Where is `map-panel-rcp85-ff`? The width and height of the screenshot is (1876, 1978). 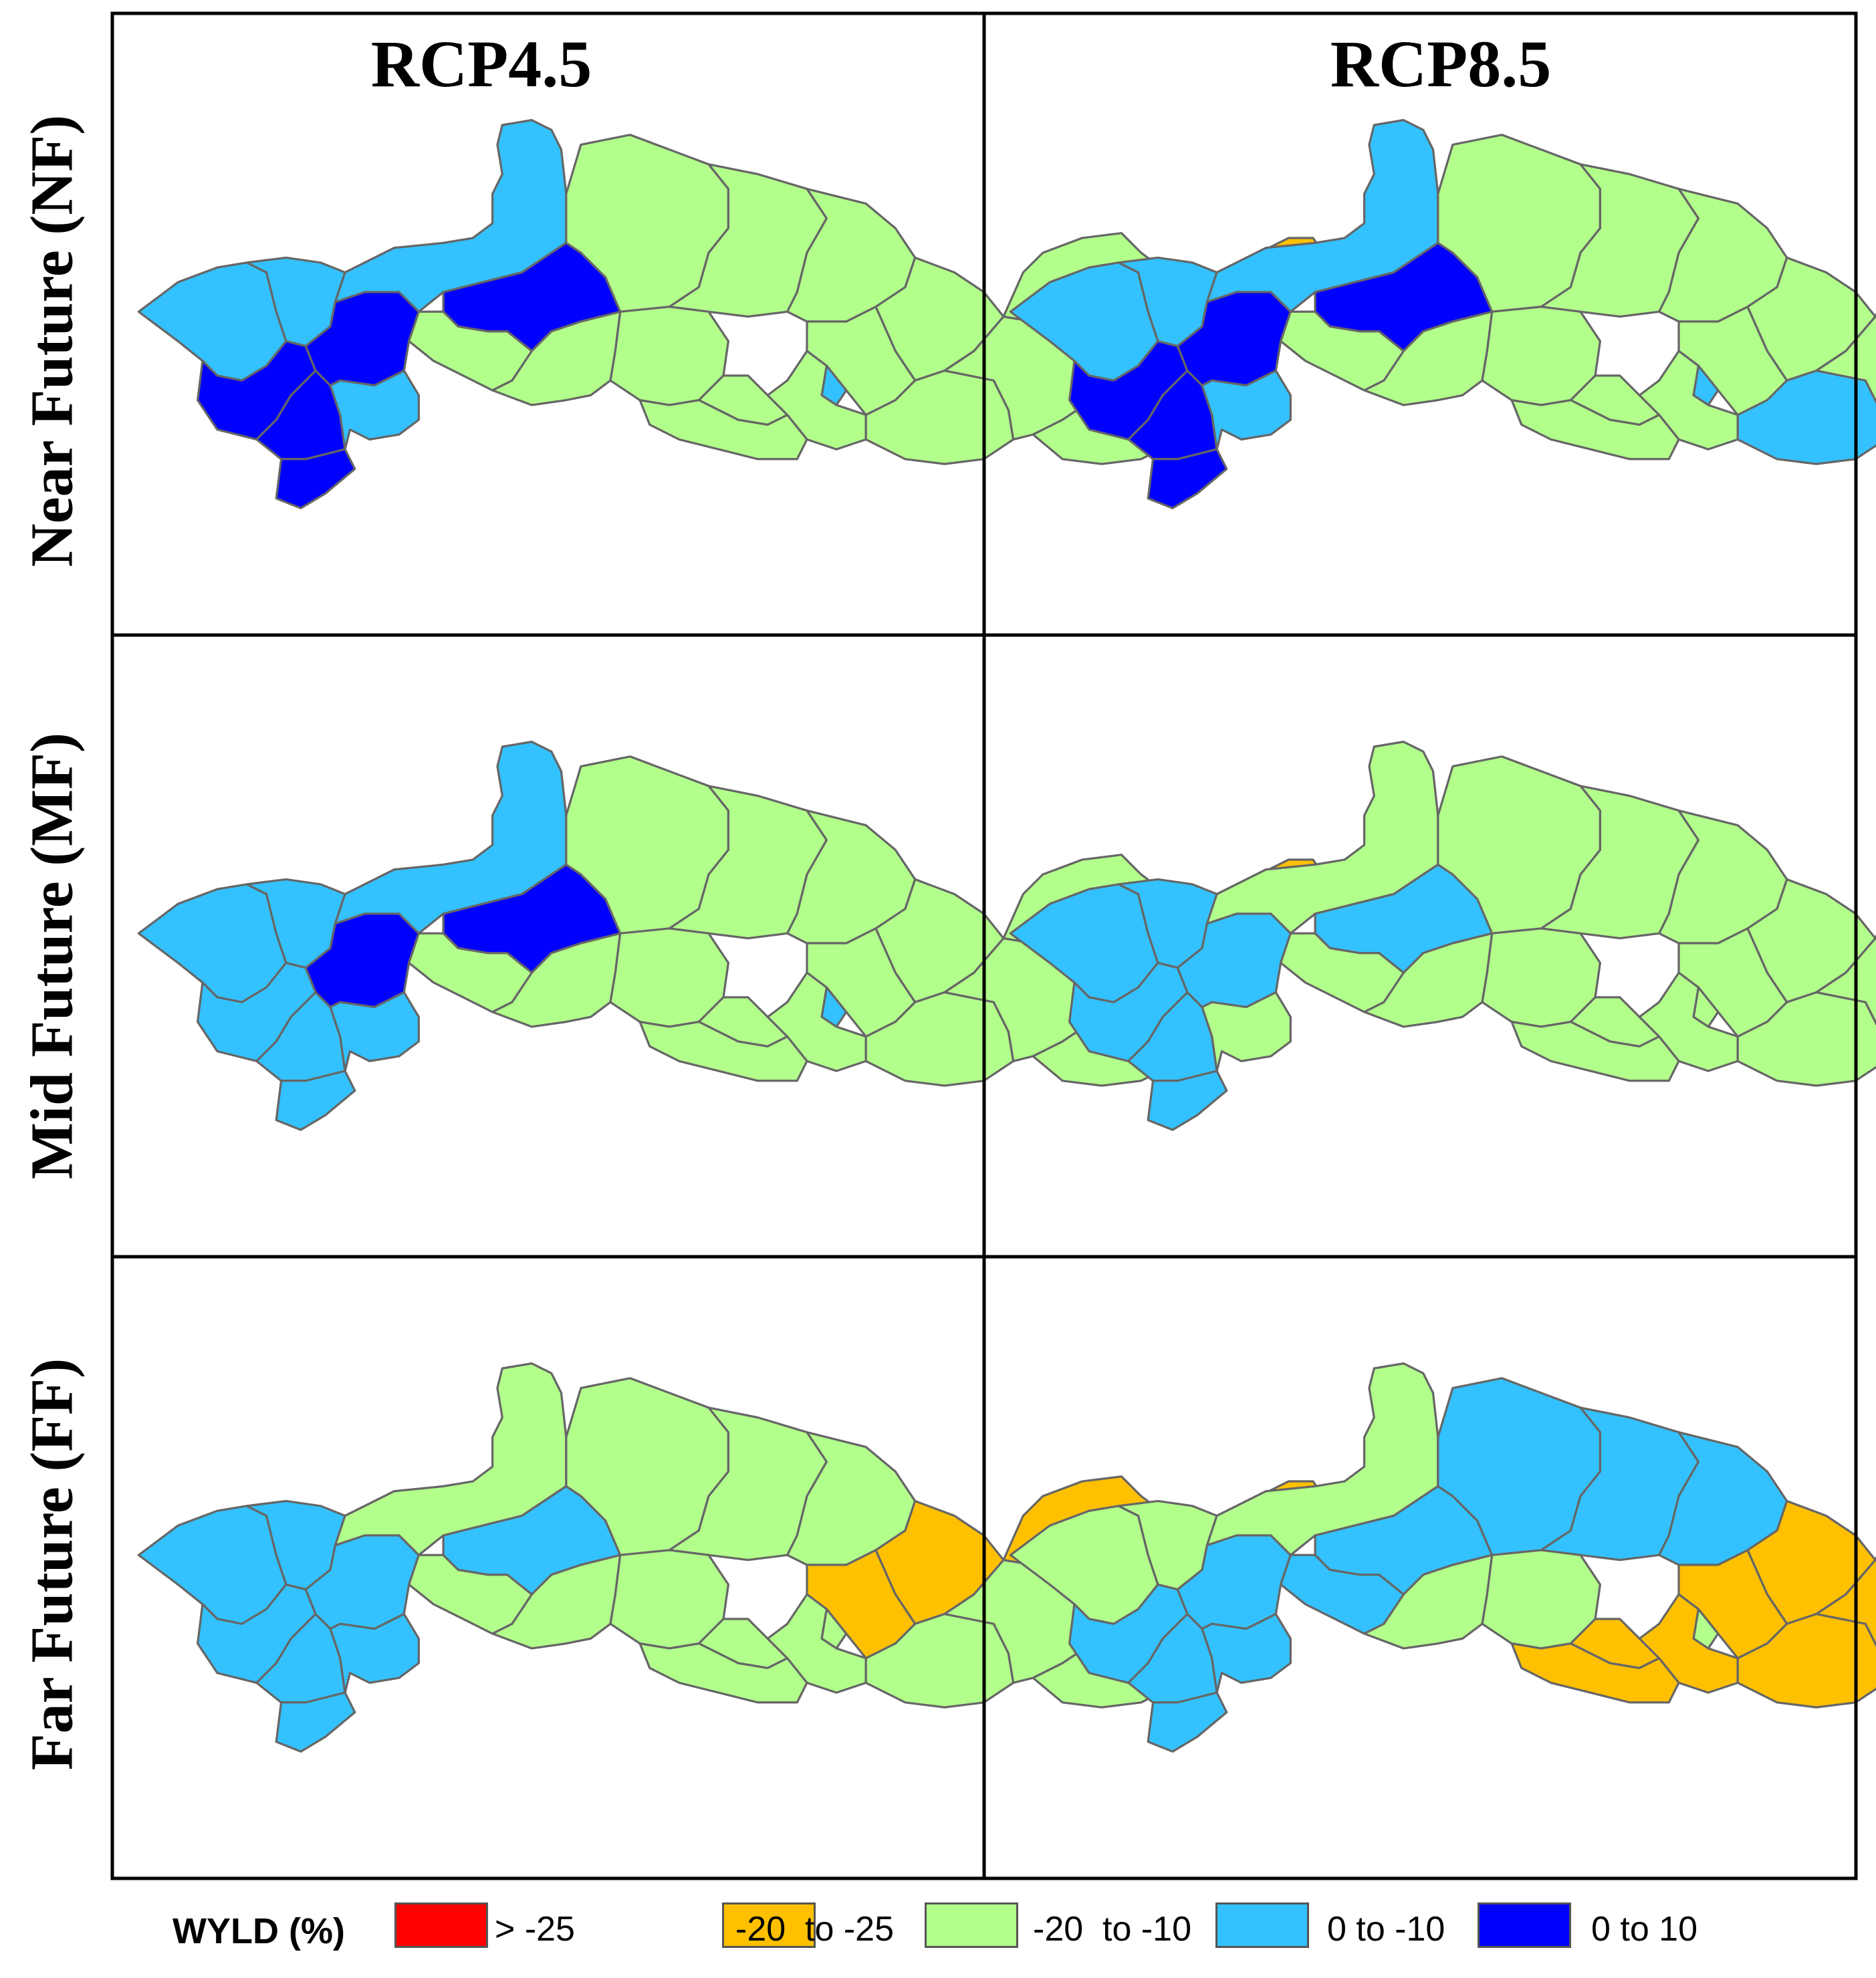
map-panel-rcp85-ff is located at coordinates (1442, 1557).